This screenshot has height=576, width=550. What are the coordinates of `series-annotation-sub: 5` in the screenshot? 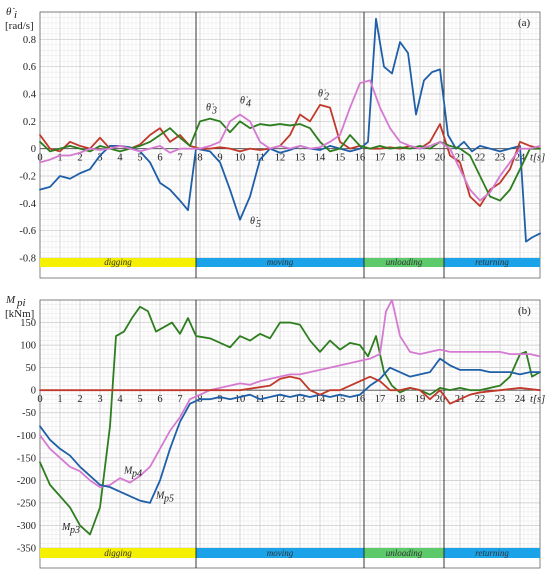 It's located at (258, 224).